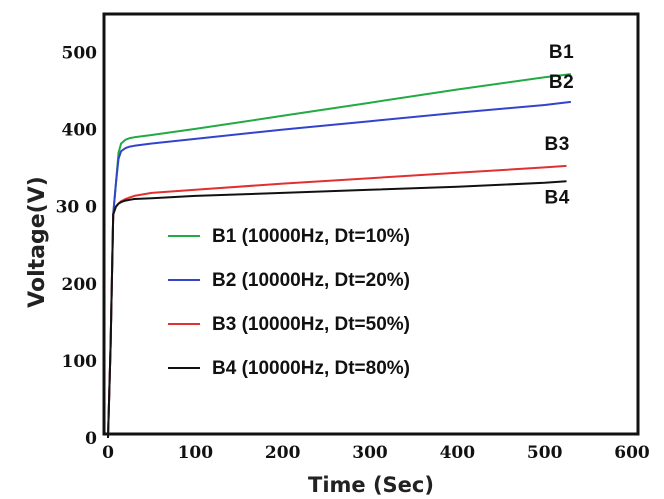 The width and height of the screenshot is (664, 499). Describe the element at coordinates (283, 453) in the screenshot. I see `x-tick-label: 200` at that location.